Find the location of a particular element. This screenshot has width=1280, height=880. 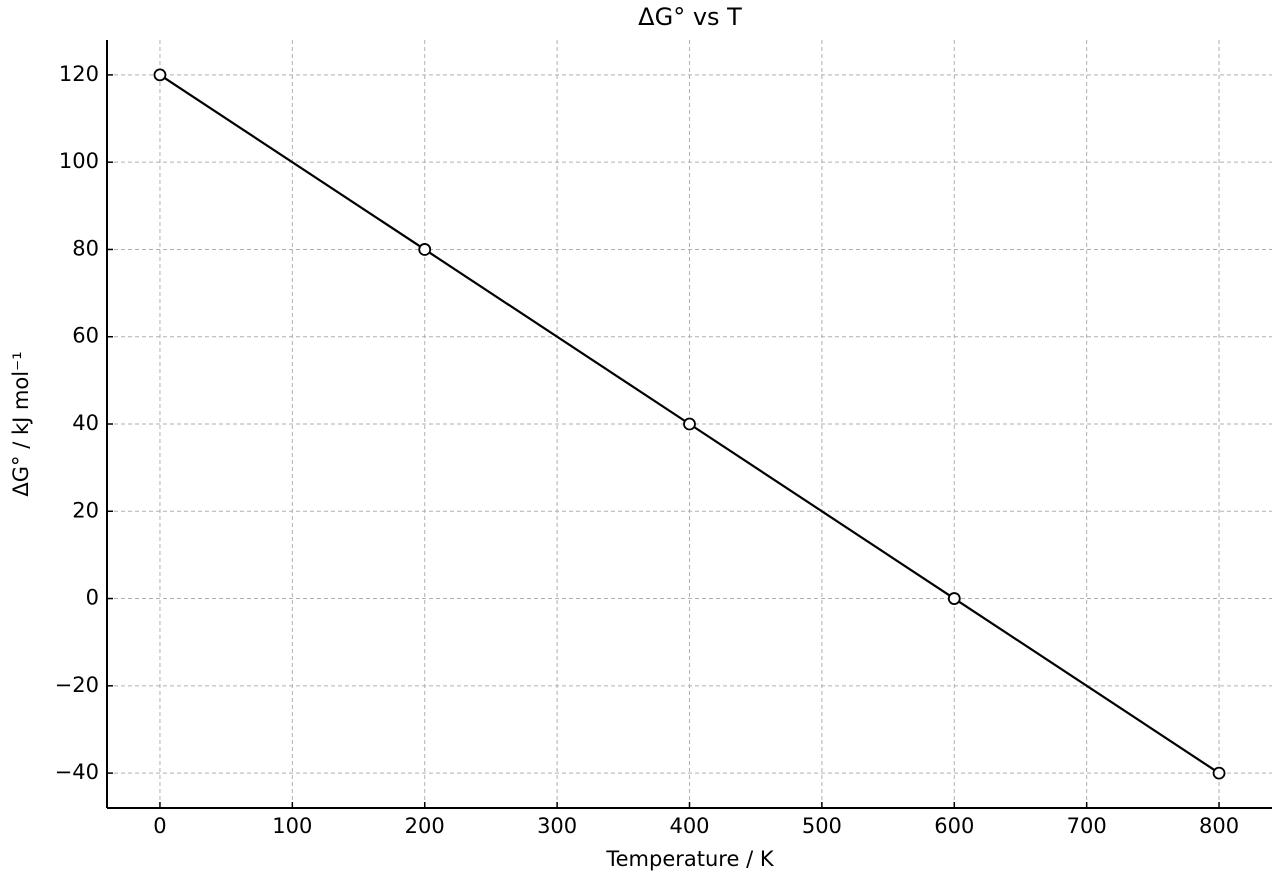

y-tick-label: 60 is located at coordinates (85, 336).